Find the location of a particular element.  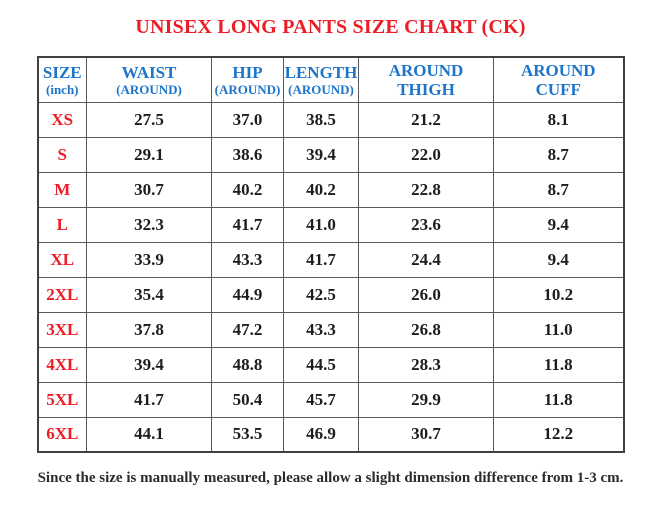

column-header-size: SIZE (inch) is located at coordinates (62, 79).